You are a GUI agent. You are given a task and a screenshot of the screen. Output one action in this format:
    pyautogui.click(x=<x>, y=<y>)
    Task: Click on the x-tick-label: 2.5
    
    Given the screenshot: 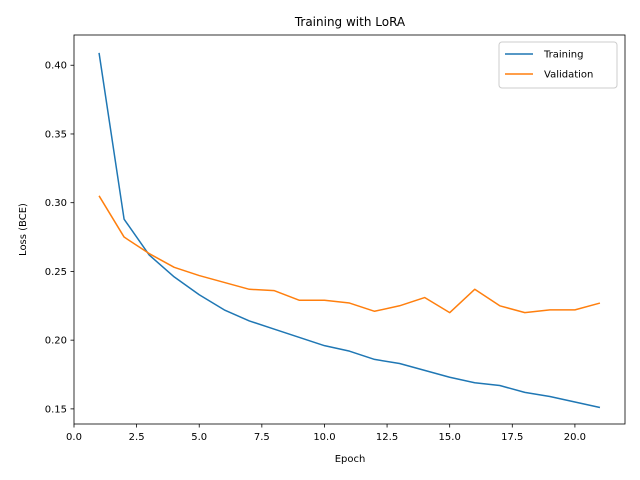 What is the action you would take?
    pyautogui.click(x=137, y=437)
    